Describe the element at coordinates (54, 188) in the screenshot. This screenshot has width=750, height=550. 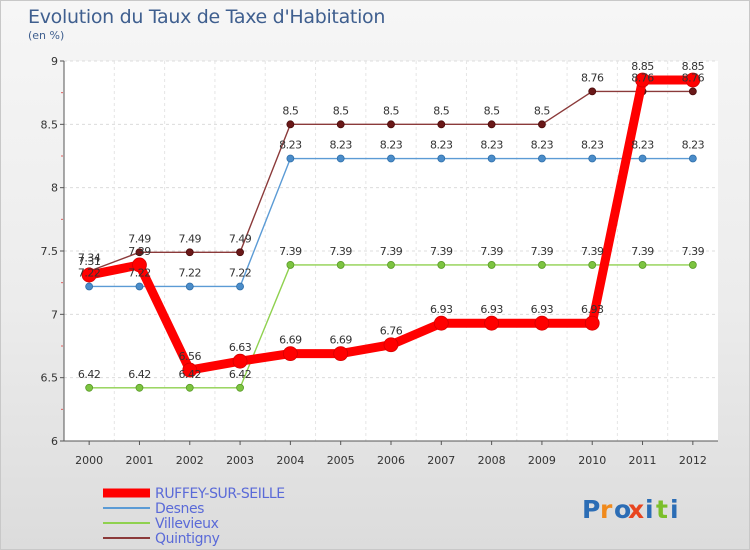
I see `y-tick-label: 8` at that location.